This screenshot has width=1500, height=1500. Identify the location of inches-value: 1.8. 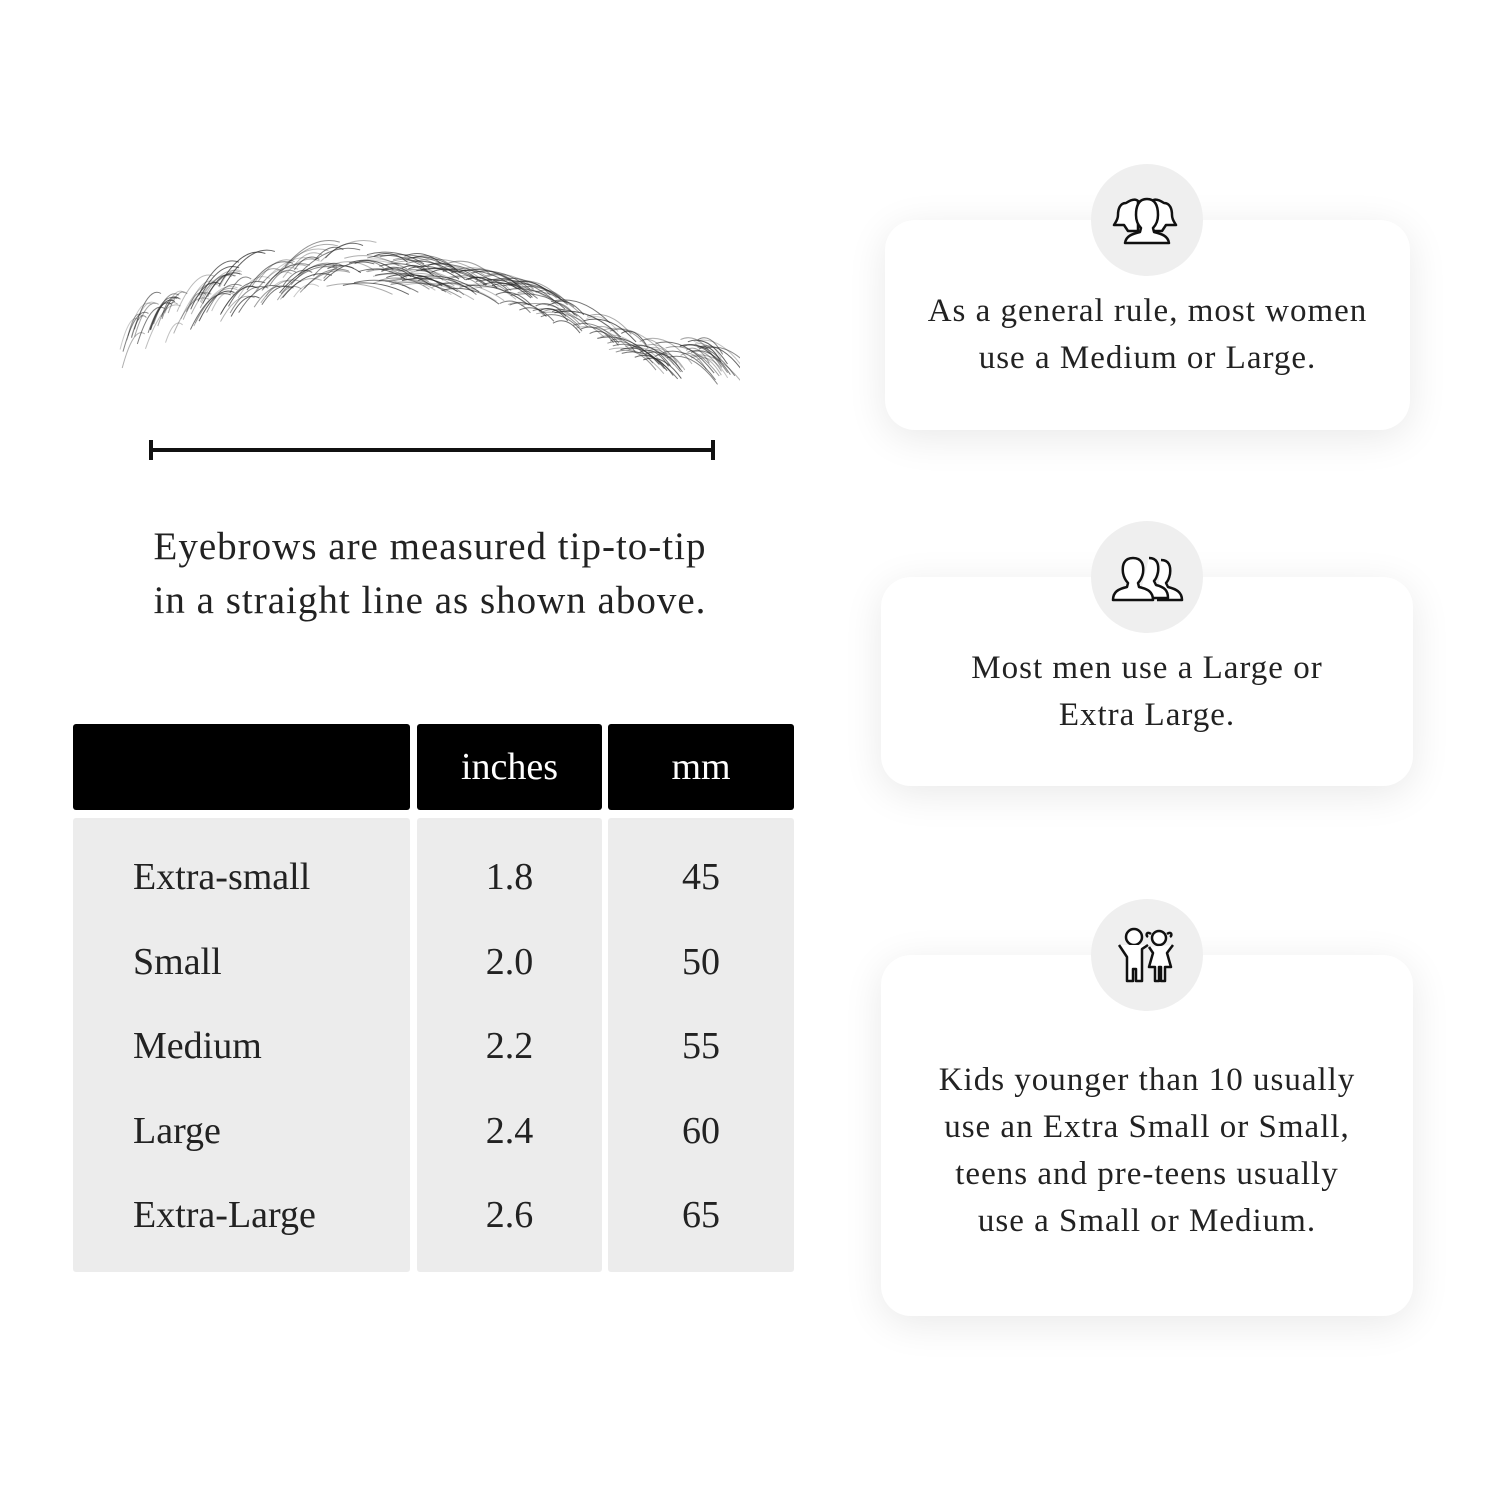
(509, 877).